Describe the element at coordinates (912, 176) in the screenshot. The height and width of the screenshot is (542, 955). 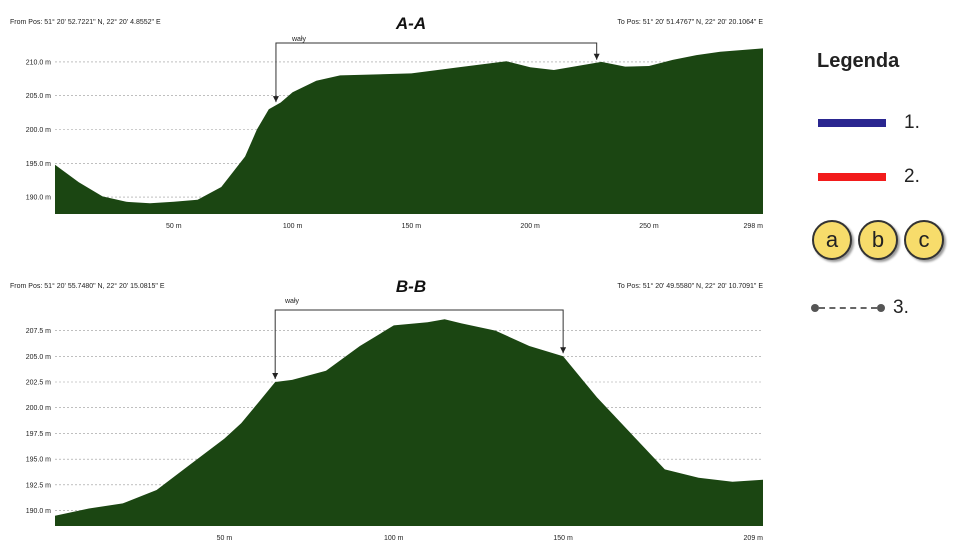
I see `legend-item-label: 2.` at that location.